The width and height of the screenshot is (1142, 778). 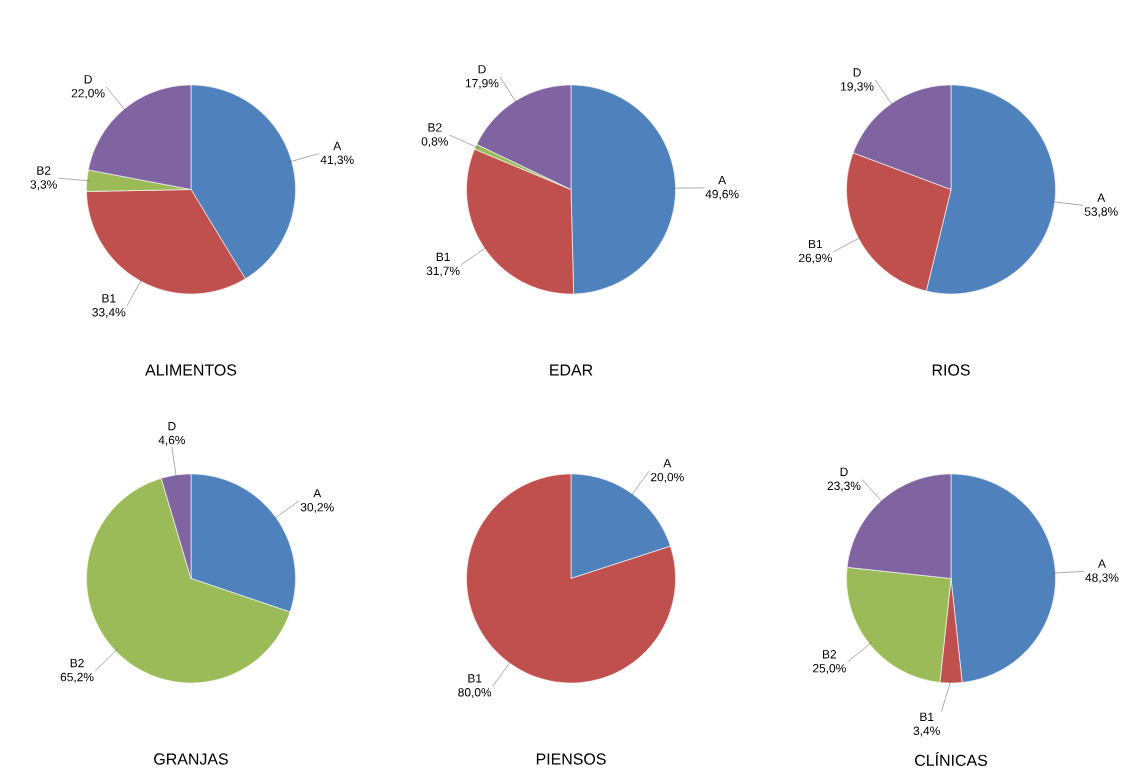 I want to click on text: PIENSOS, so click(x=571, y=759).